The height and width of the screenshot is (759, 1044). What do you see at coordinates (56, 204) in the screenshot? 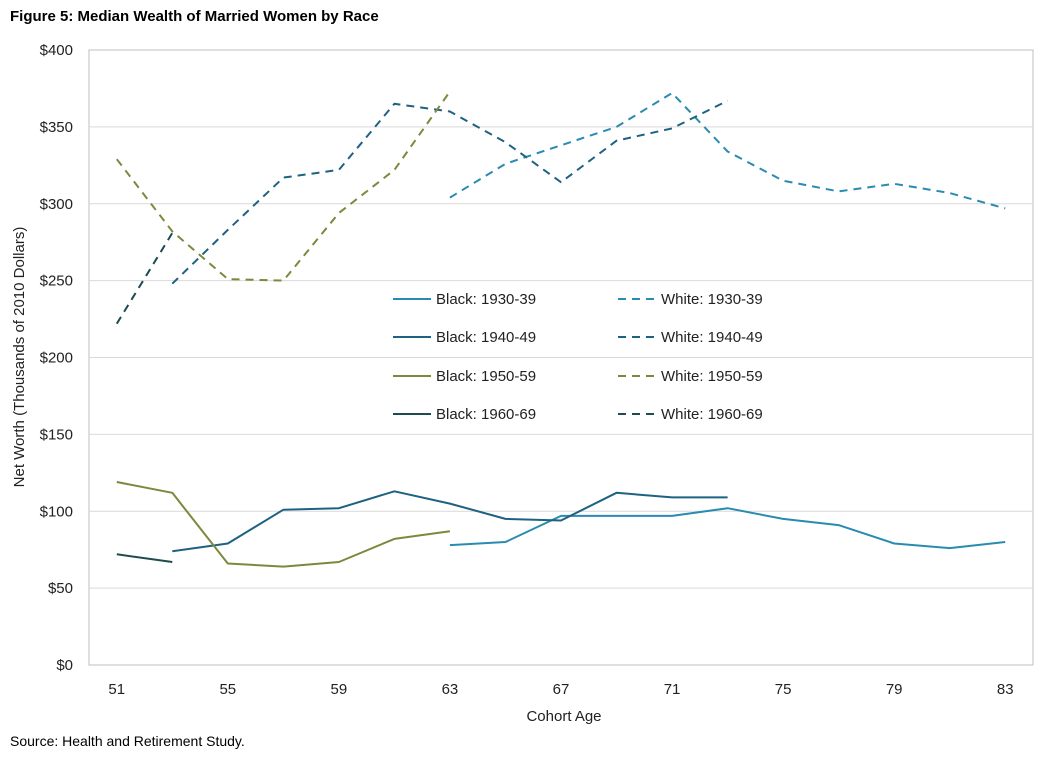
I see `y-tick-label: $300` at bounding box center [56, 204].